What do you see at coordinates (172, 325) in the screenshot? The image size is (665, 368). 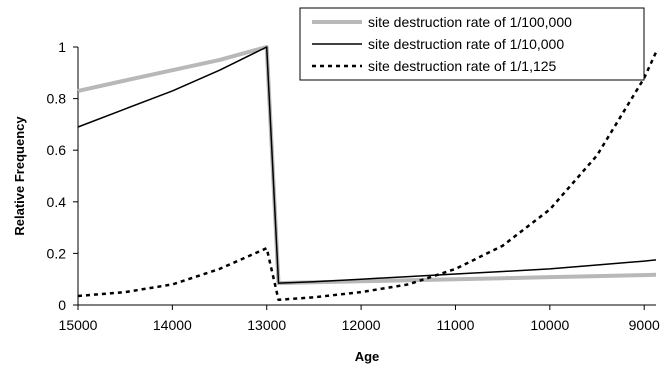 I see `x-tick-label: 14000` at bounding box center [172, 325].